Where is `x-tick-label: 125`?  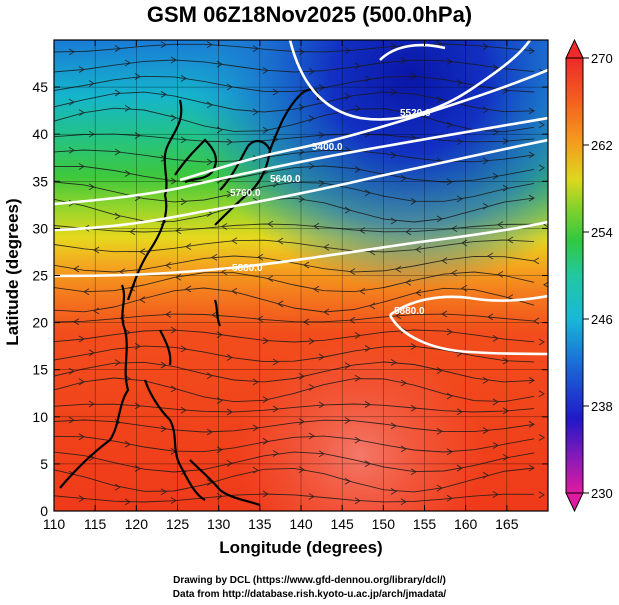 x-tick-label: 125 is located at coordinates (178, 524).